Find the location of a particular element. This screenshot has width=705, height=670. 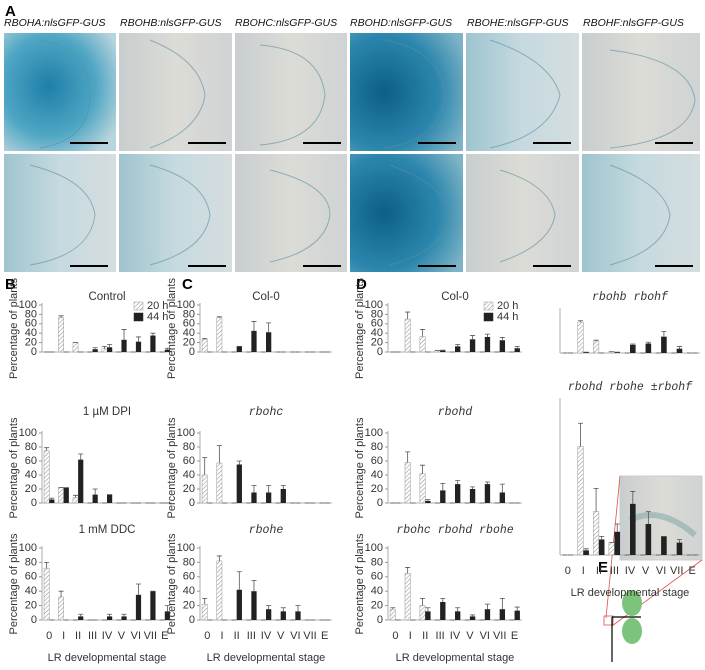

x-tick-label: III is located at coordinates (251, 636).